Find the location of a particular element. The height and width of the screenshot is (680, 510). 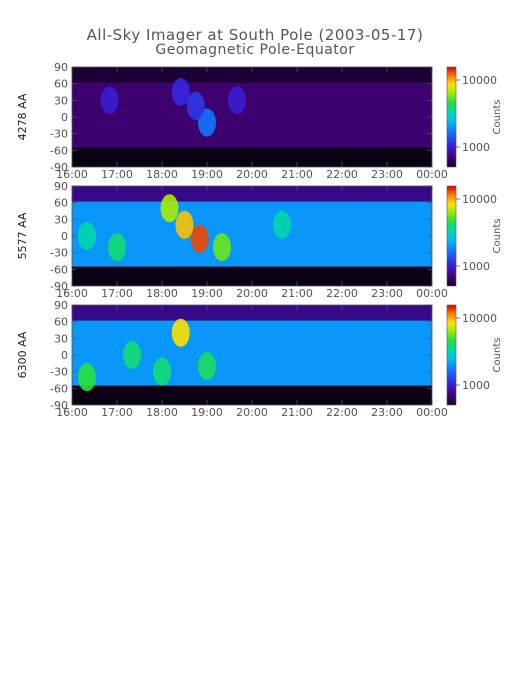

y-axis-label: 5577 AA is located at coordinates (22, 235).